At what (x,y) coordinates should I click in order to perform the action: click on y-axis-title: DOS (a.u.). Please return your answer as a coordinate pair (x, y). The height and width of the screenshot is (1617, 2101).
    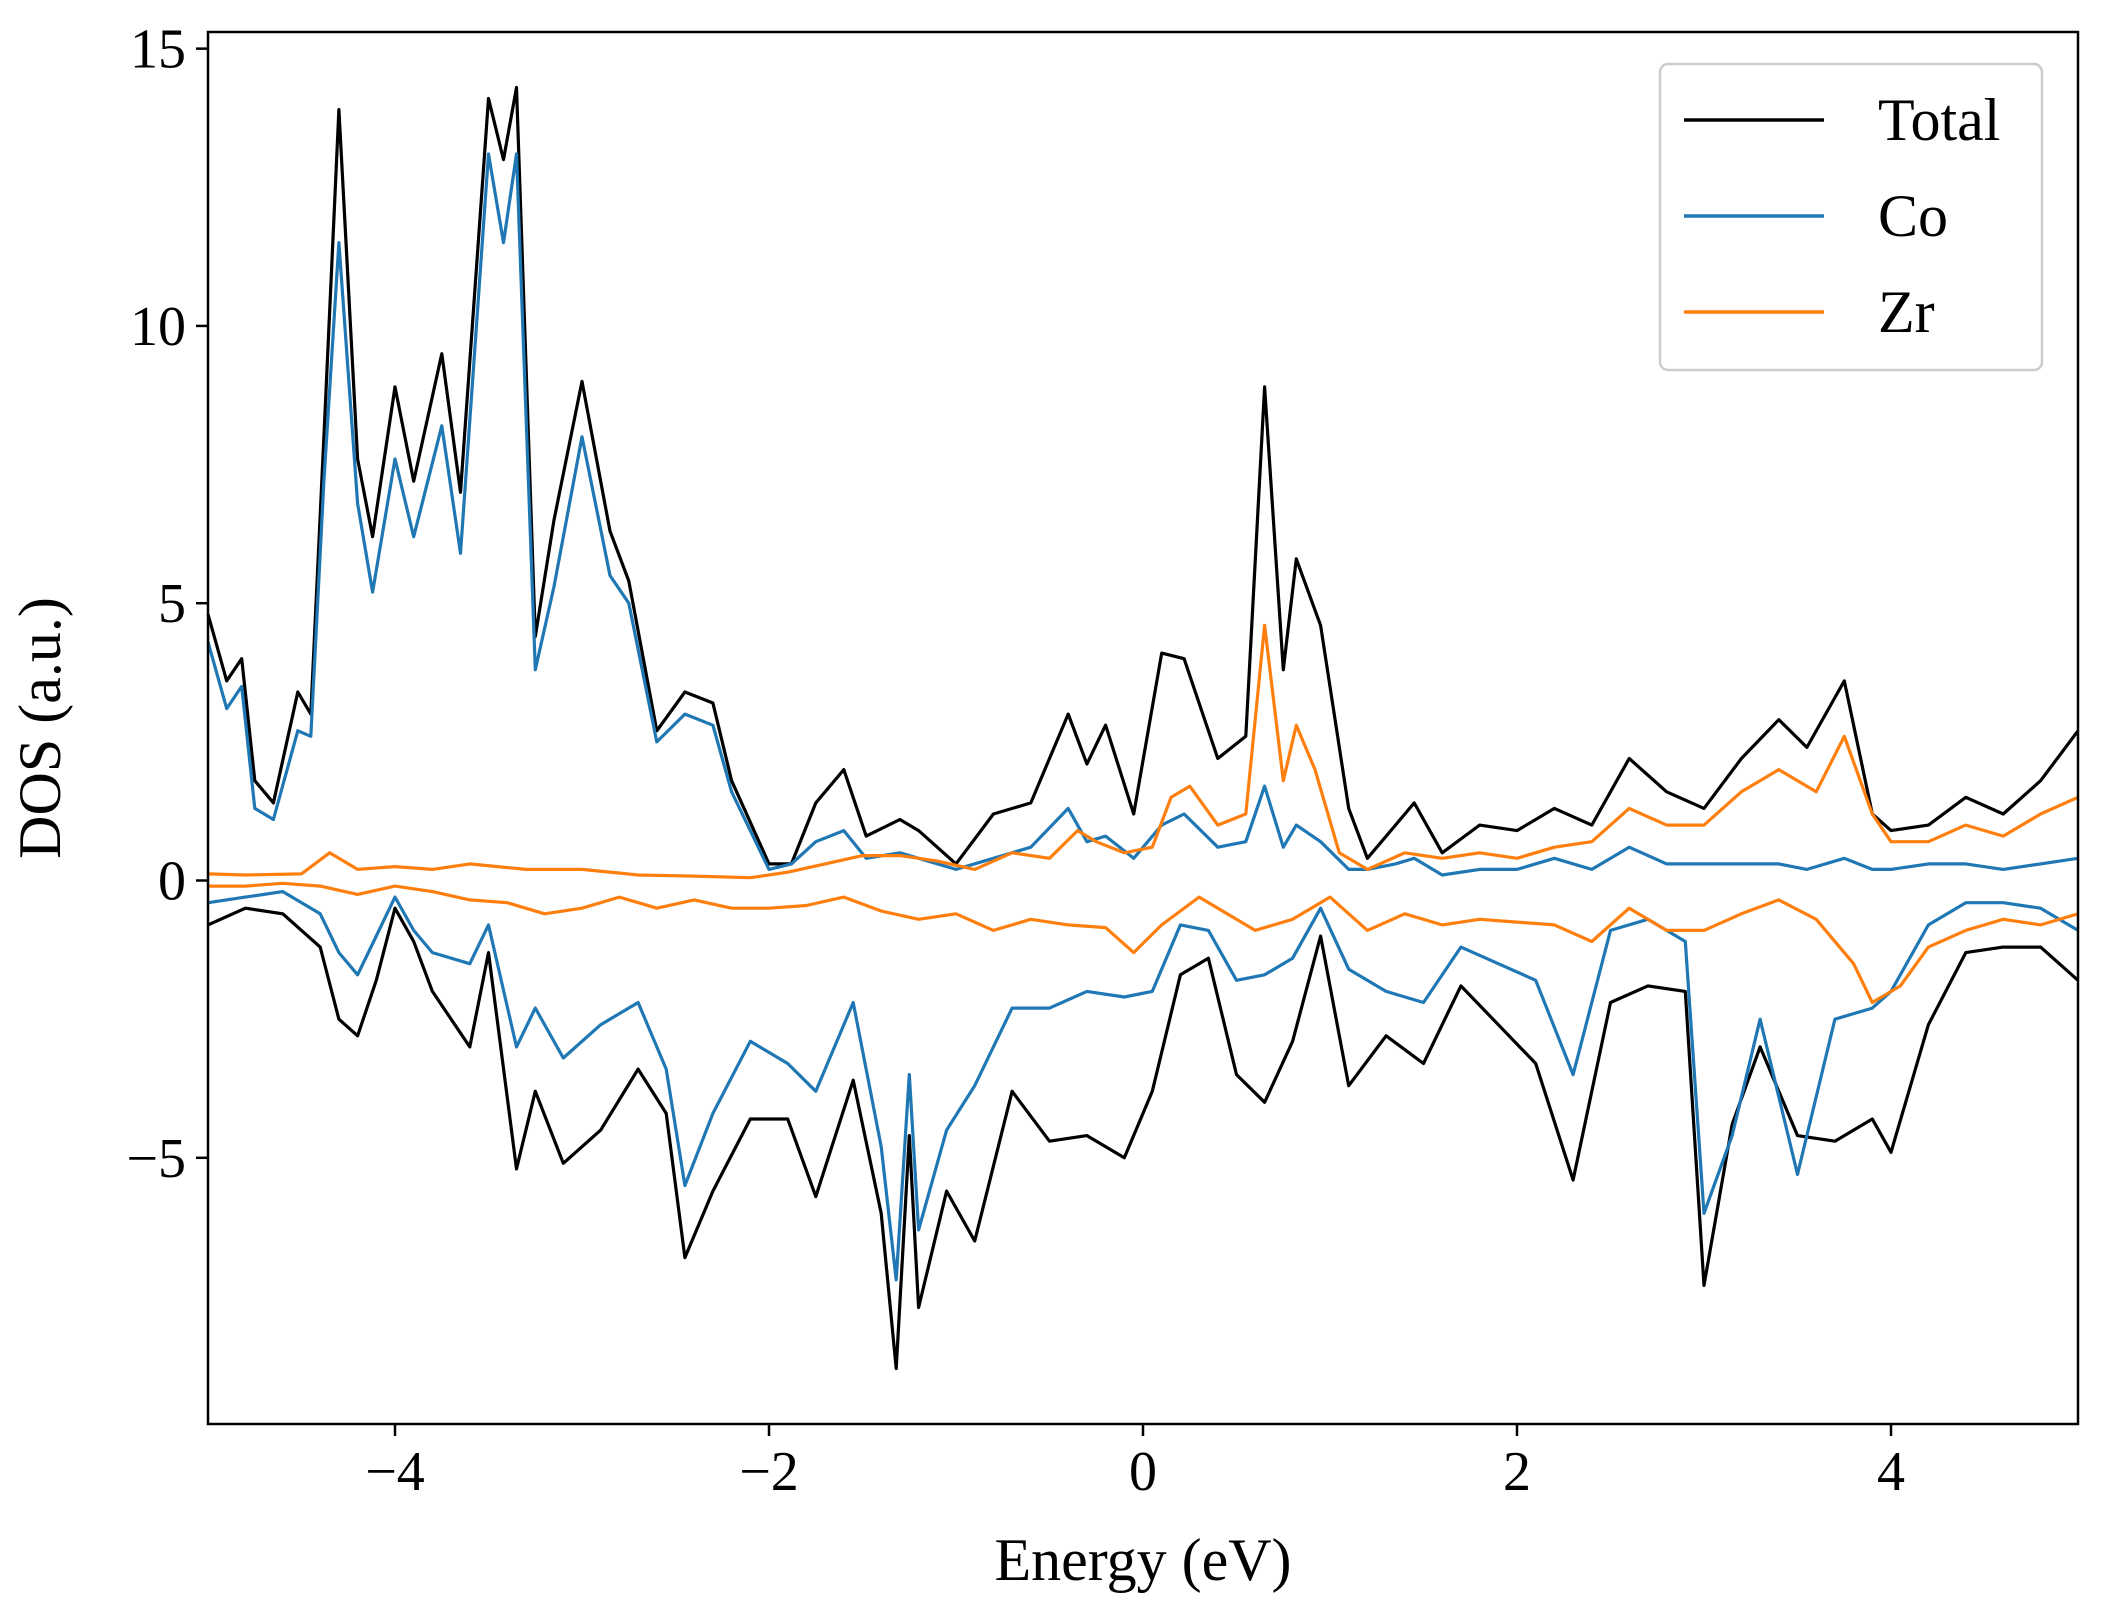
    Looking at the image, I should click on (40, 728).